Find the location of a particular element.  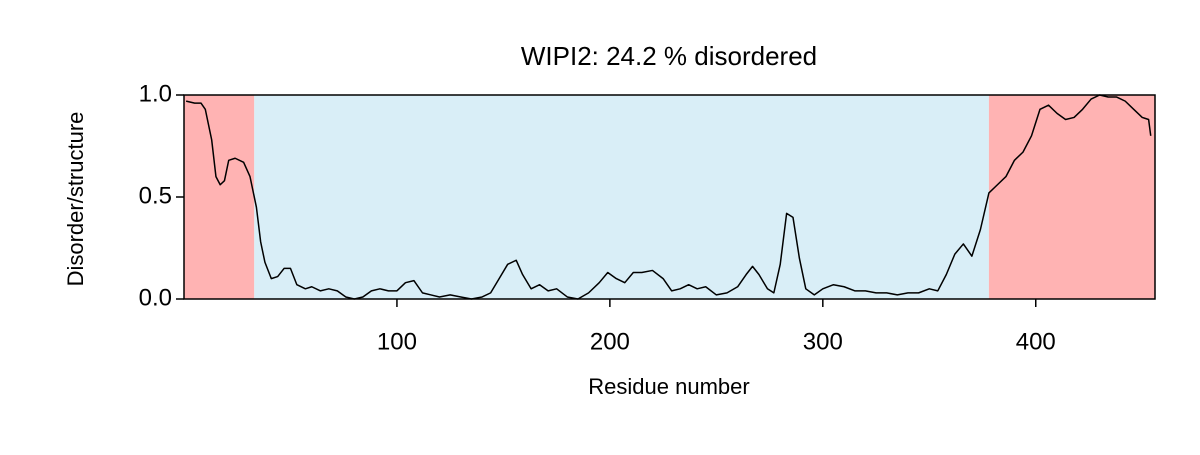

x-tick-label: 300 is located at coordinates (823, 341).